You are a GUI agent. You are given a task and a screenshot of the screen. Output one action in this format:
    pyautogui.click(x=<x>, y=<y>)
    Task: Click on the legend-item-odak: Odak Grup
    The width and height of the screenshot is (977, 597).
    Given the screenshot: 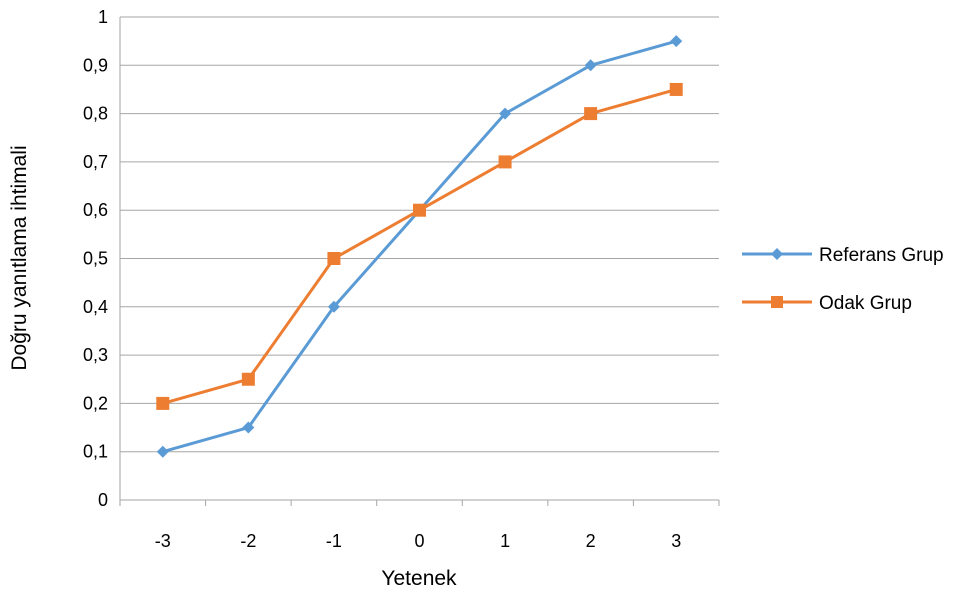 What is the action you would take?
    pyautogui.click(x=827, y=303)
    